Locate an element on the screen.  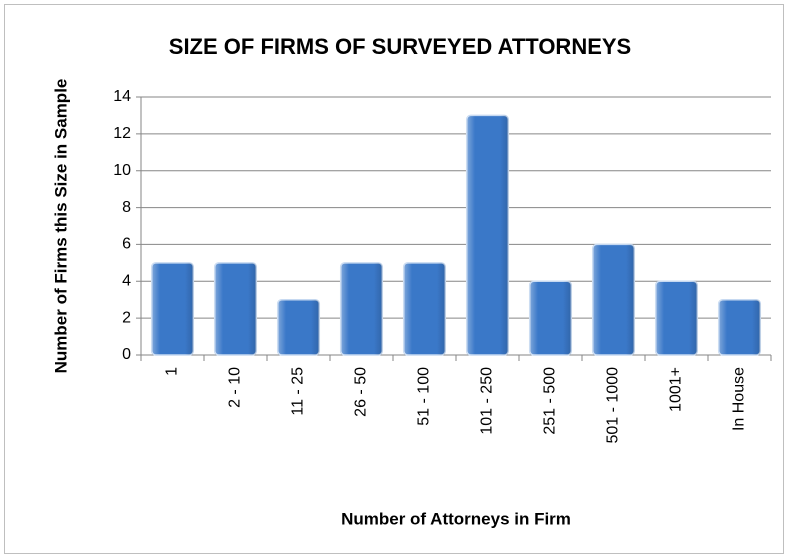
x-tick-label: 251 - 500 is located at coordinates (550, 401).